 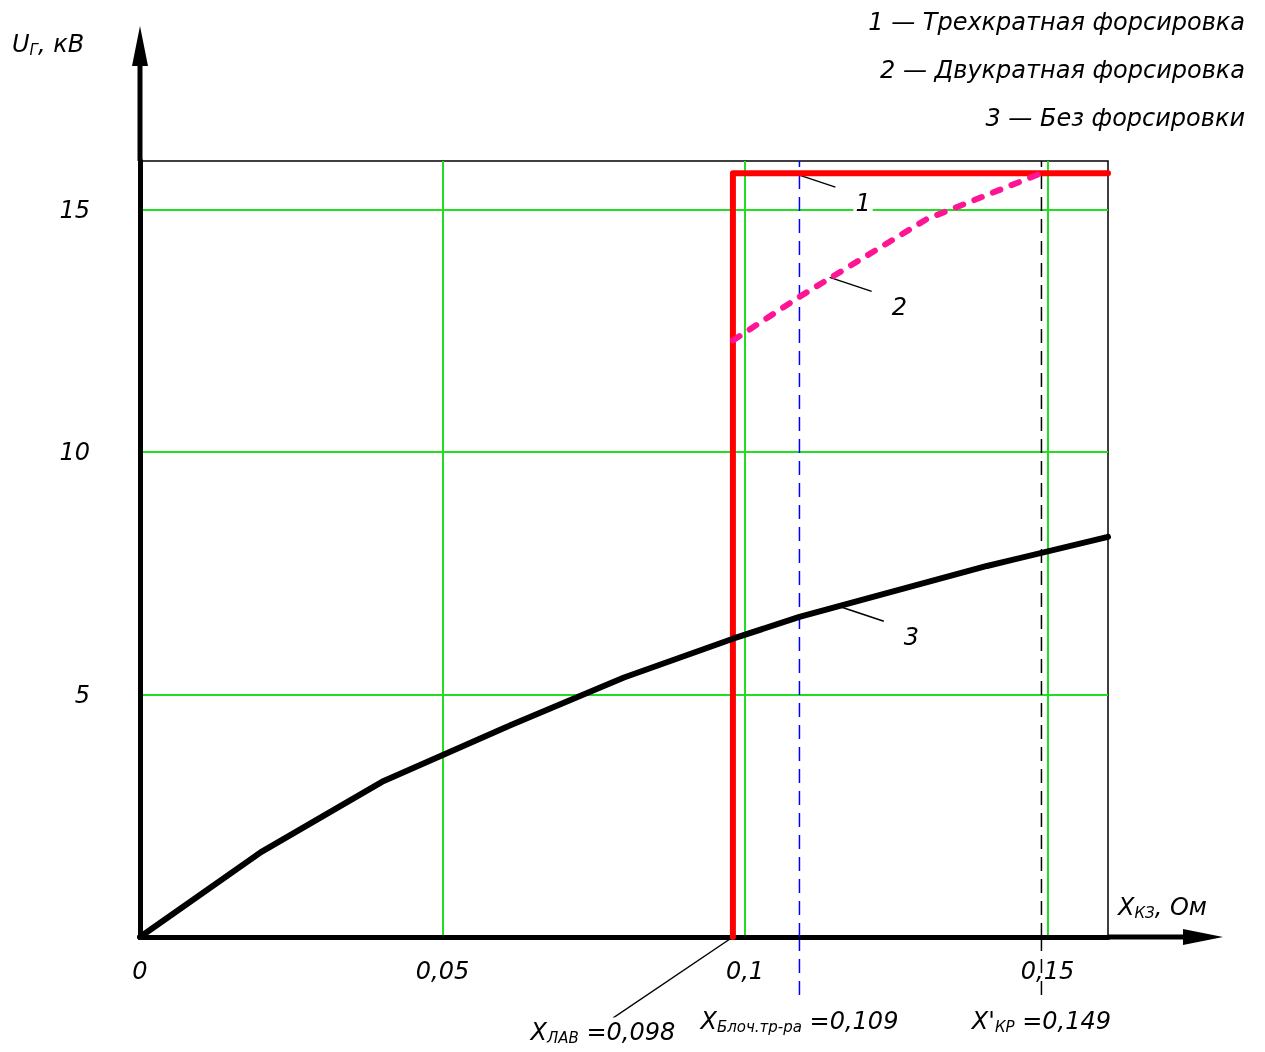 I want to click on y-tick-label: 10, so click(x=74, y=452).